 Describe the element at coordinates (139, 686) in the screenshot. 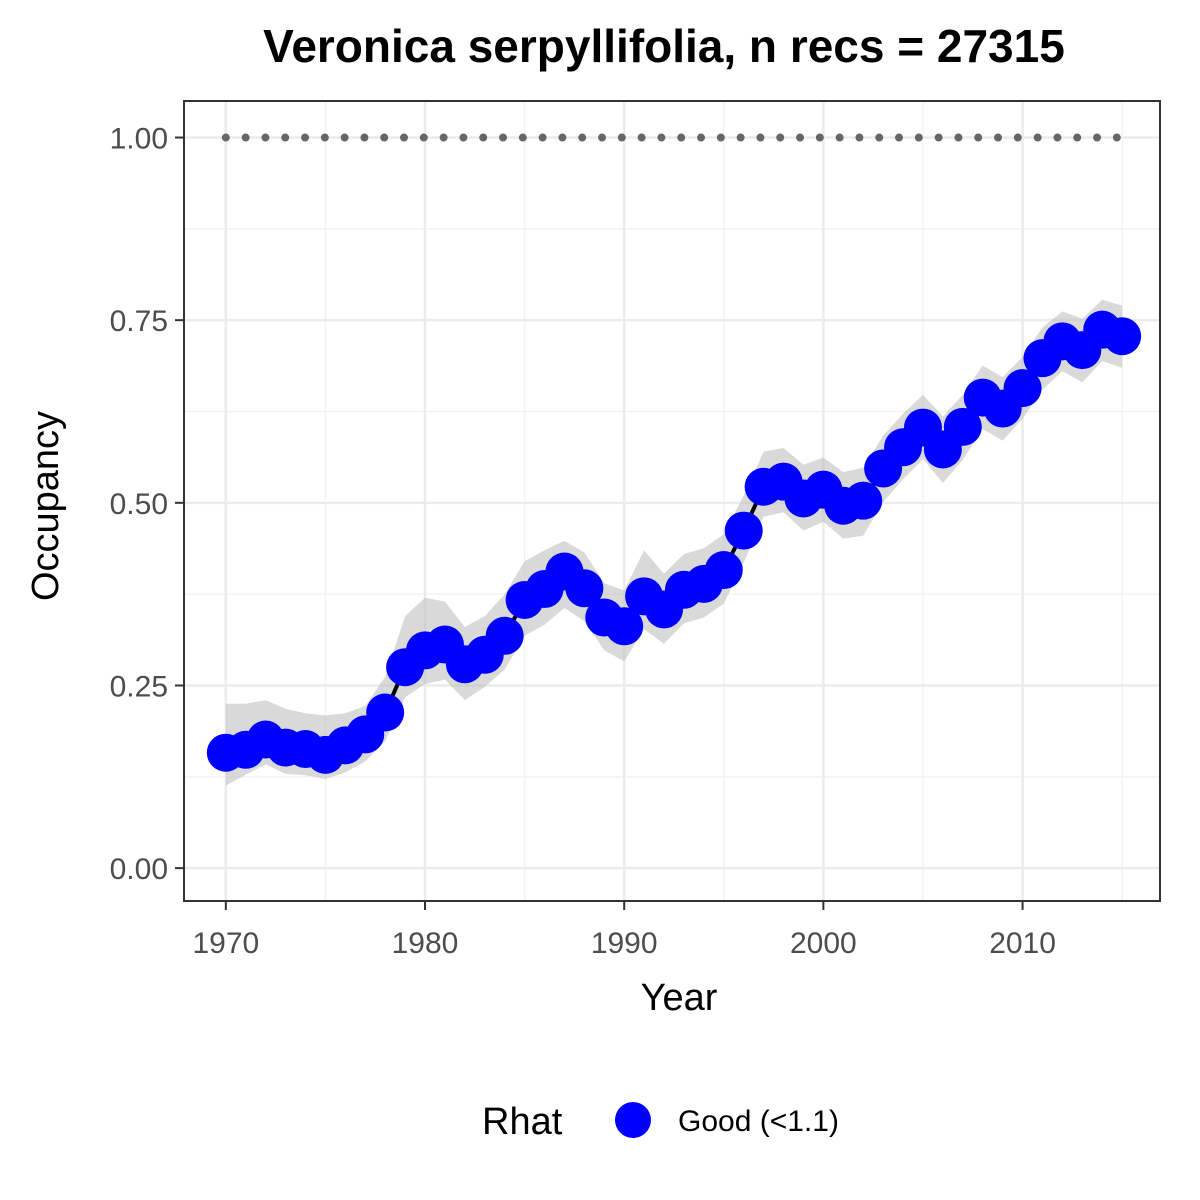

I see `y-tick-label: 0.25` at that location.